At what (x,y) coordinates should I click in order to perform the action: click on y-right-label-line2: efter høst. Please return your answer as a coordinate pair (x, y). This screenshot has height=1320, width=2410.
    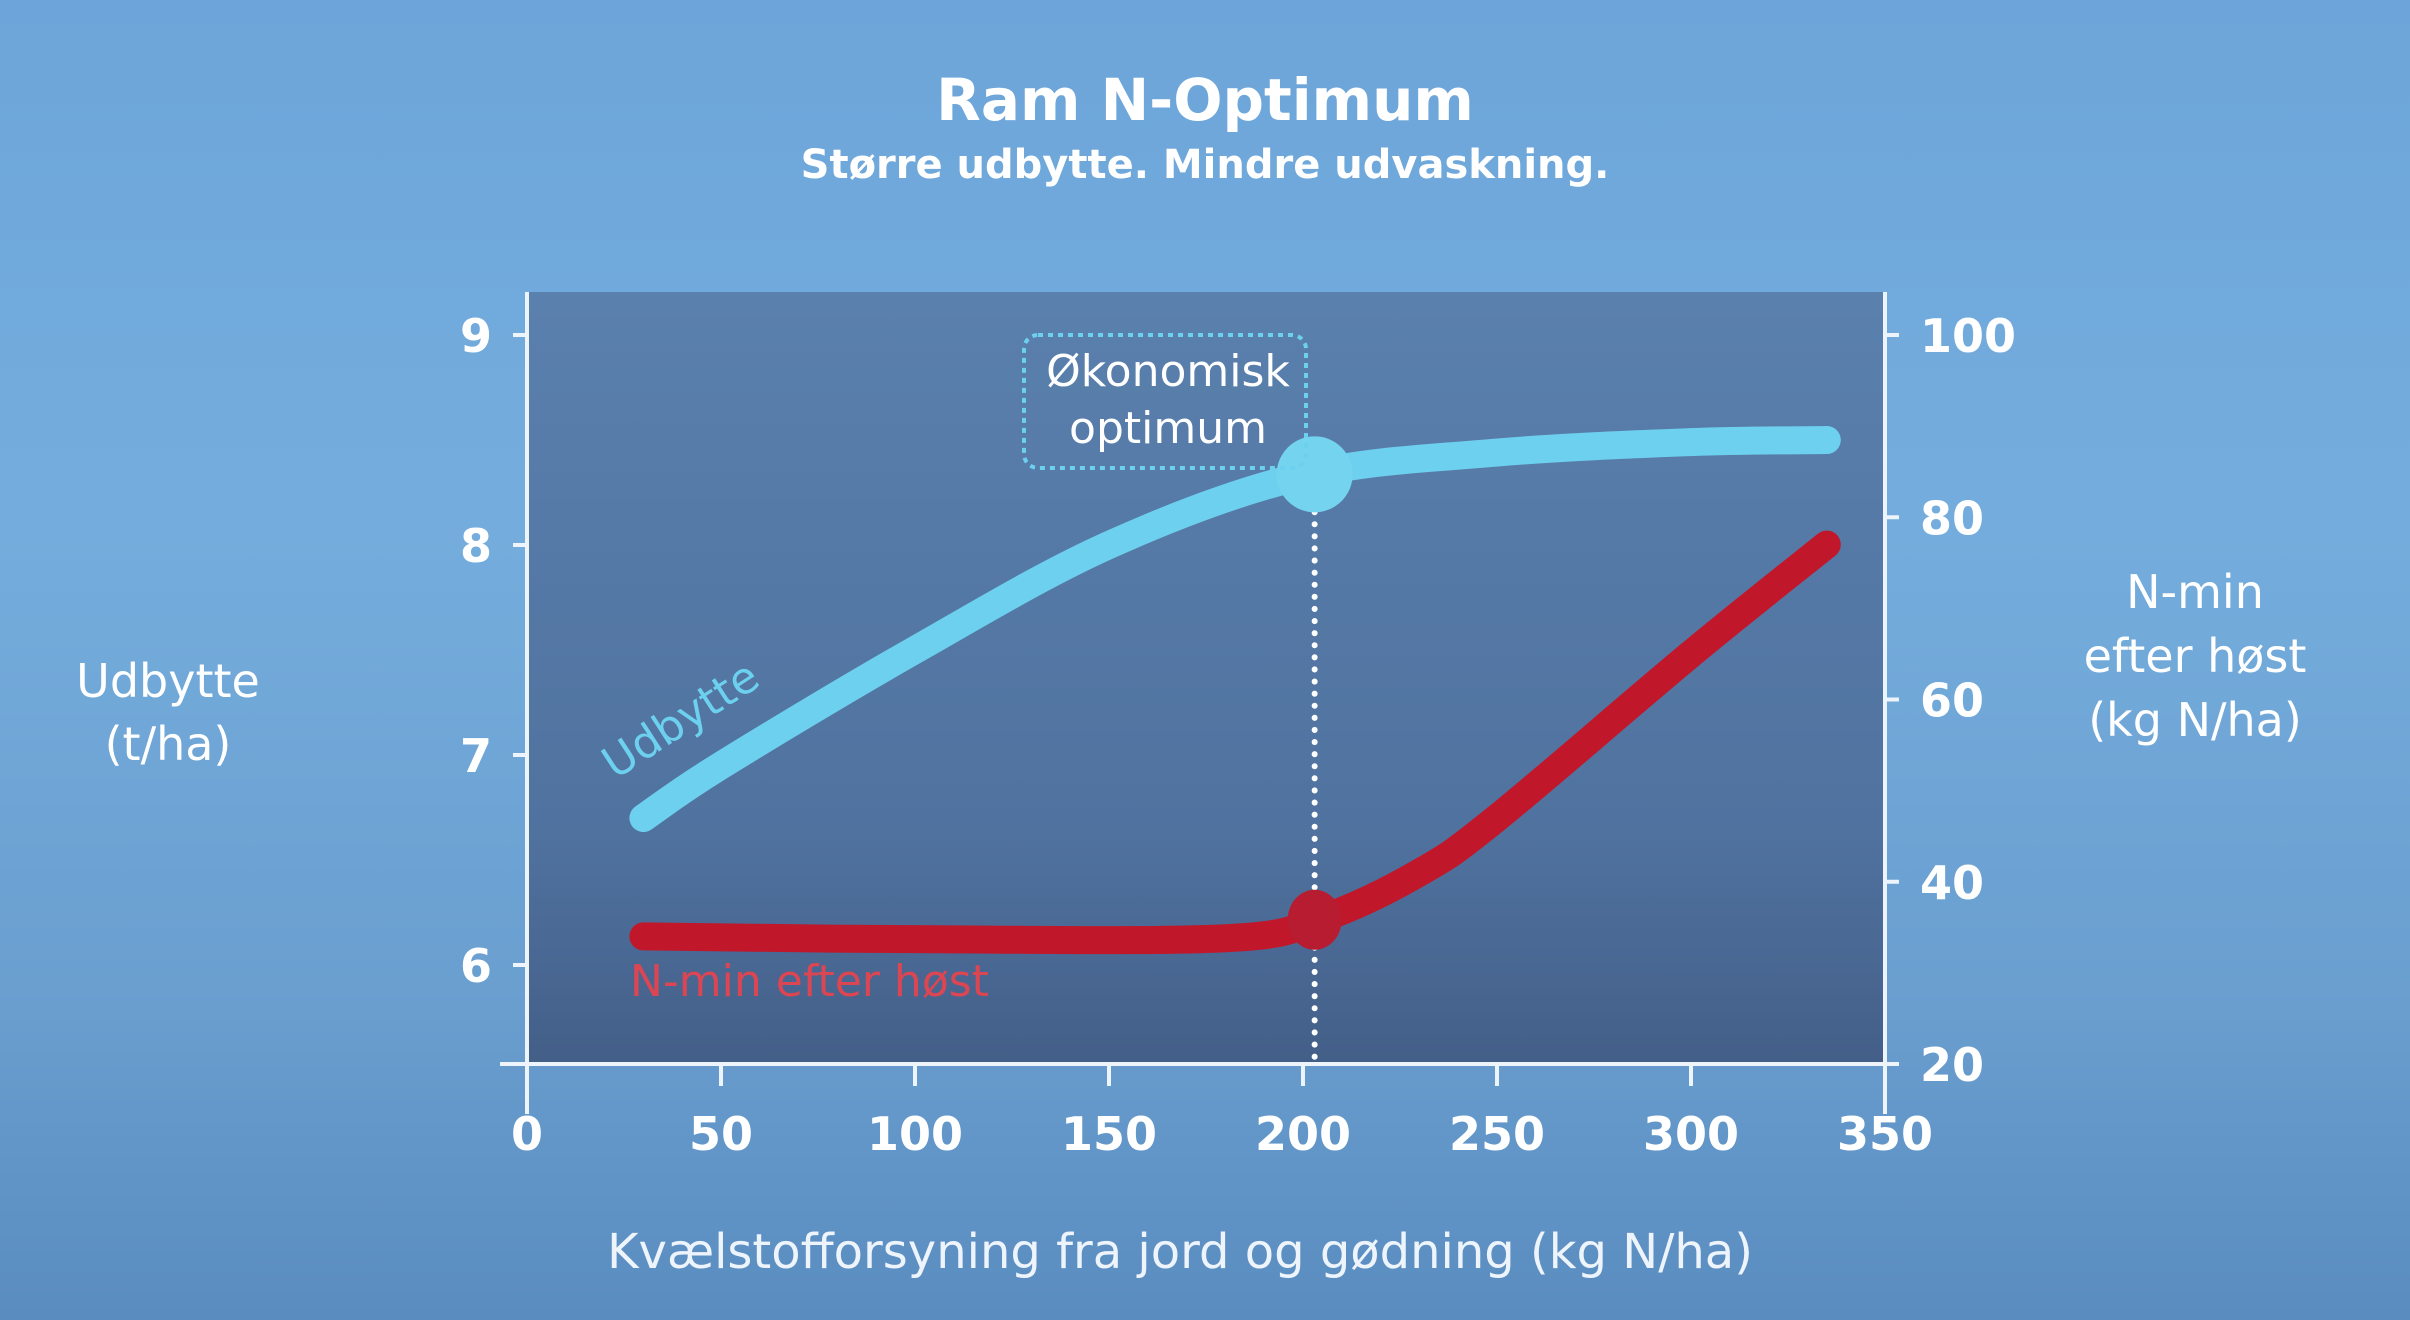
    Looking at the image, I should click on (2195, 656).